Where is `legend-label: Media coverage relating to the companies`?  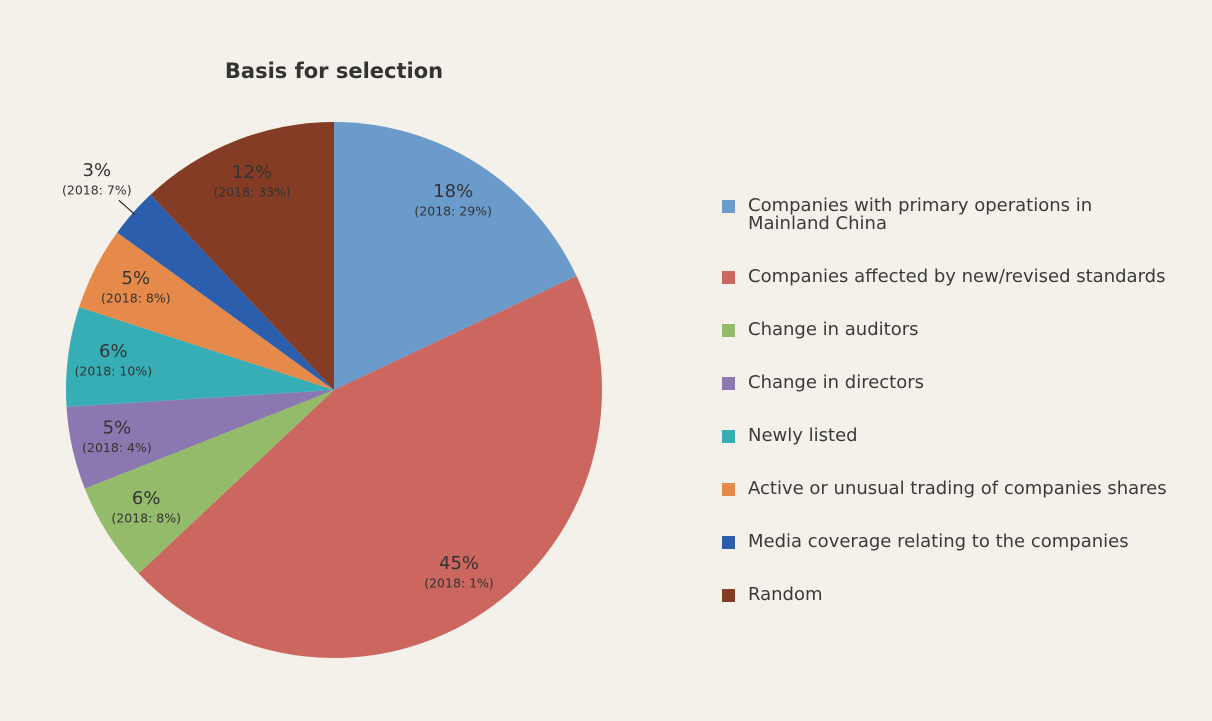 legend-label: Media coverage relating to the companies is located at coordinates (938, 541).